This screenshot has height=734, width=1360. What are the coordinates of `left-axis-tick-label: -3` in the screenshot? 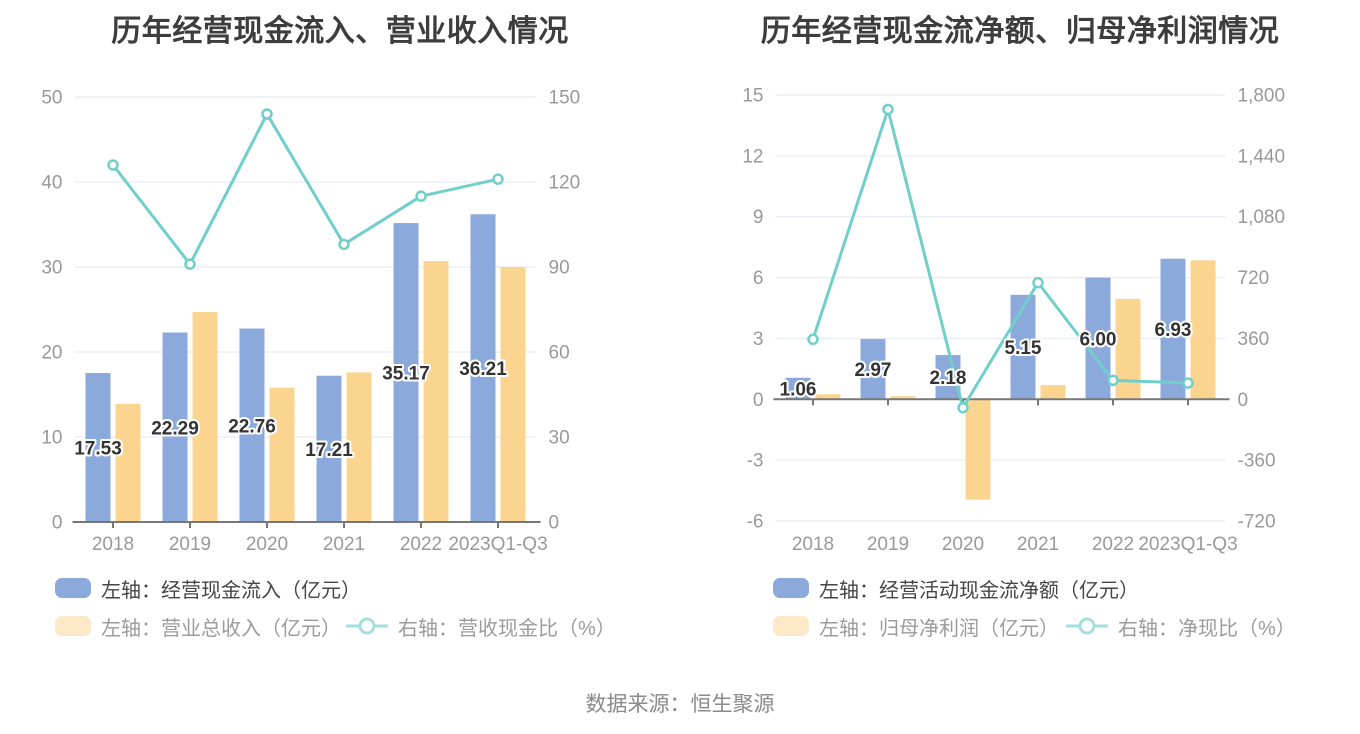 It's located at (755, 461).